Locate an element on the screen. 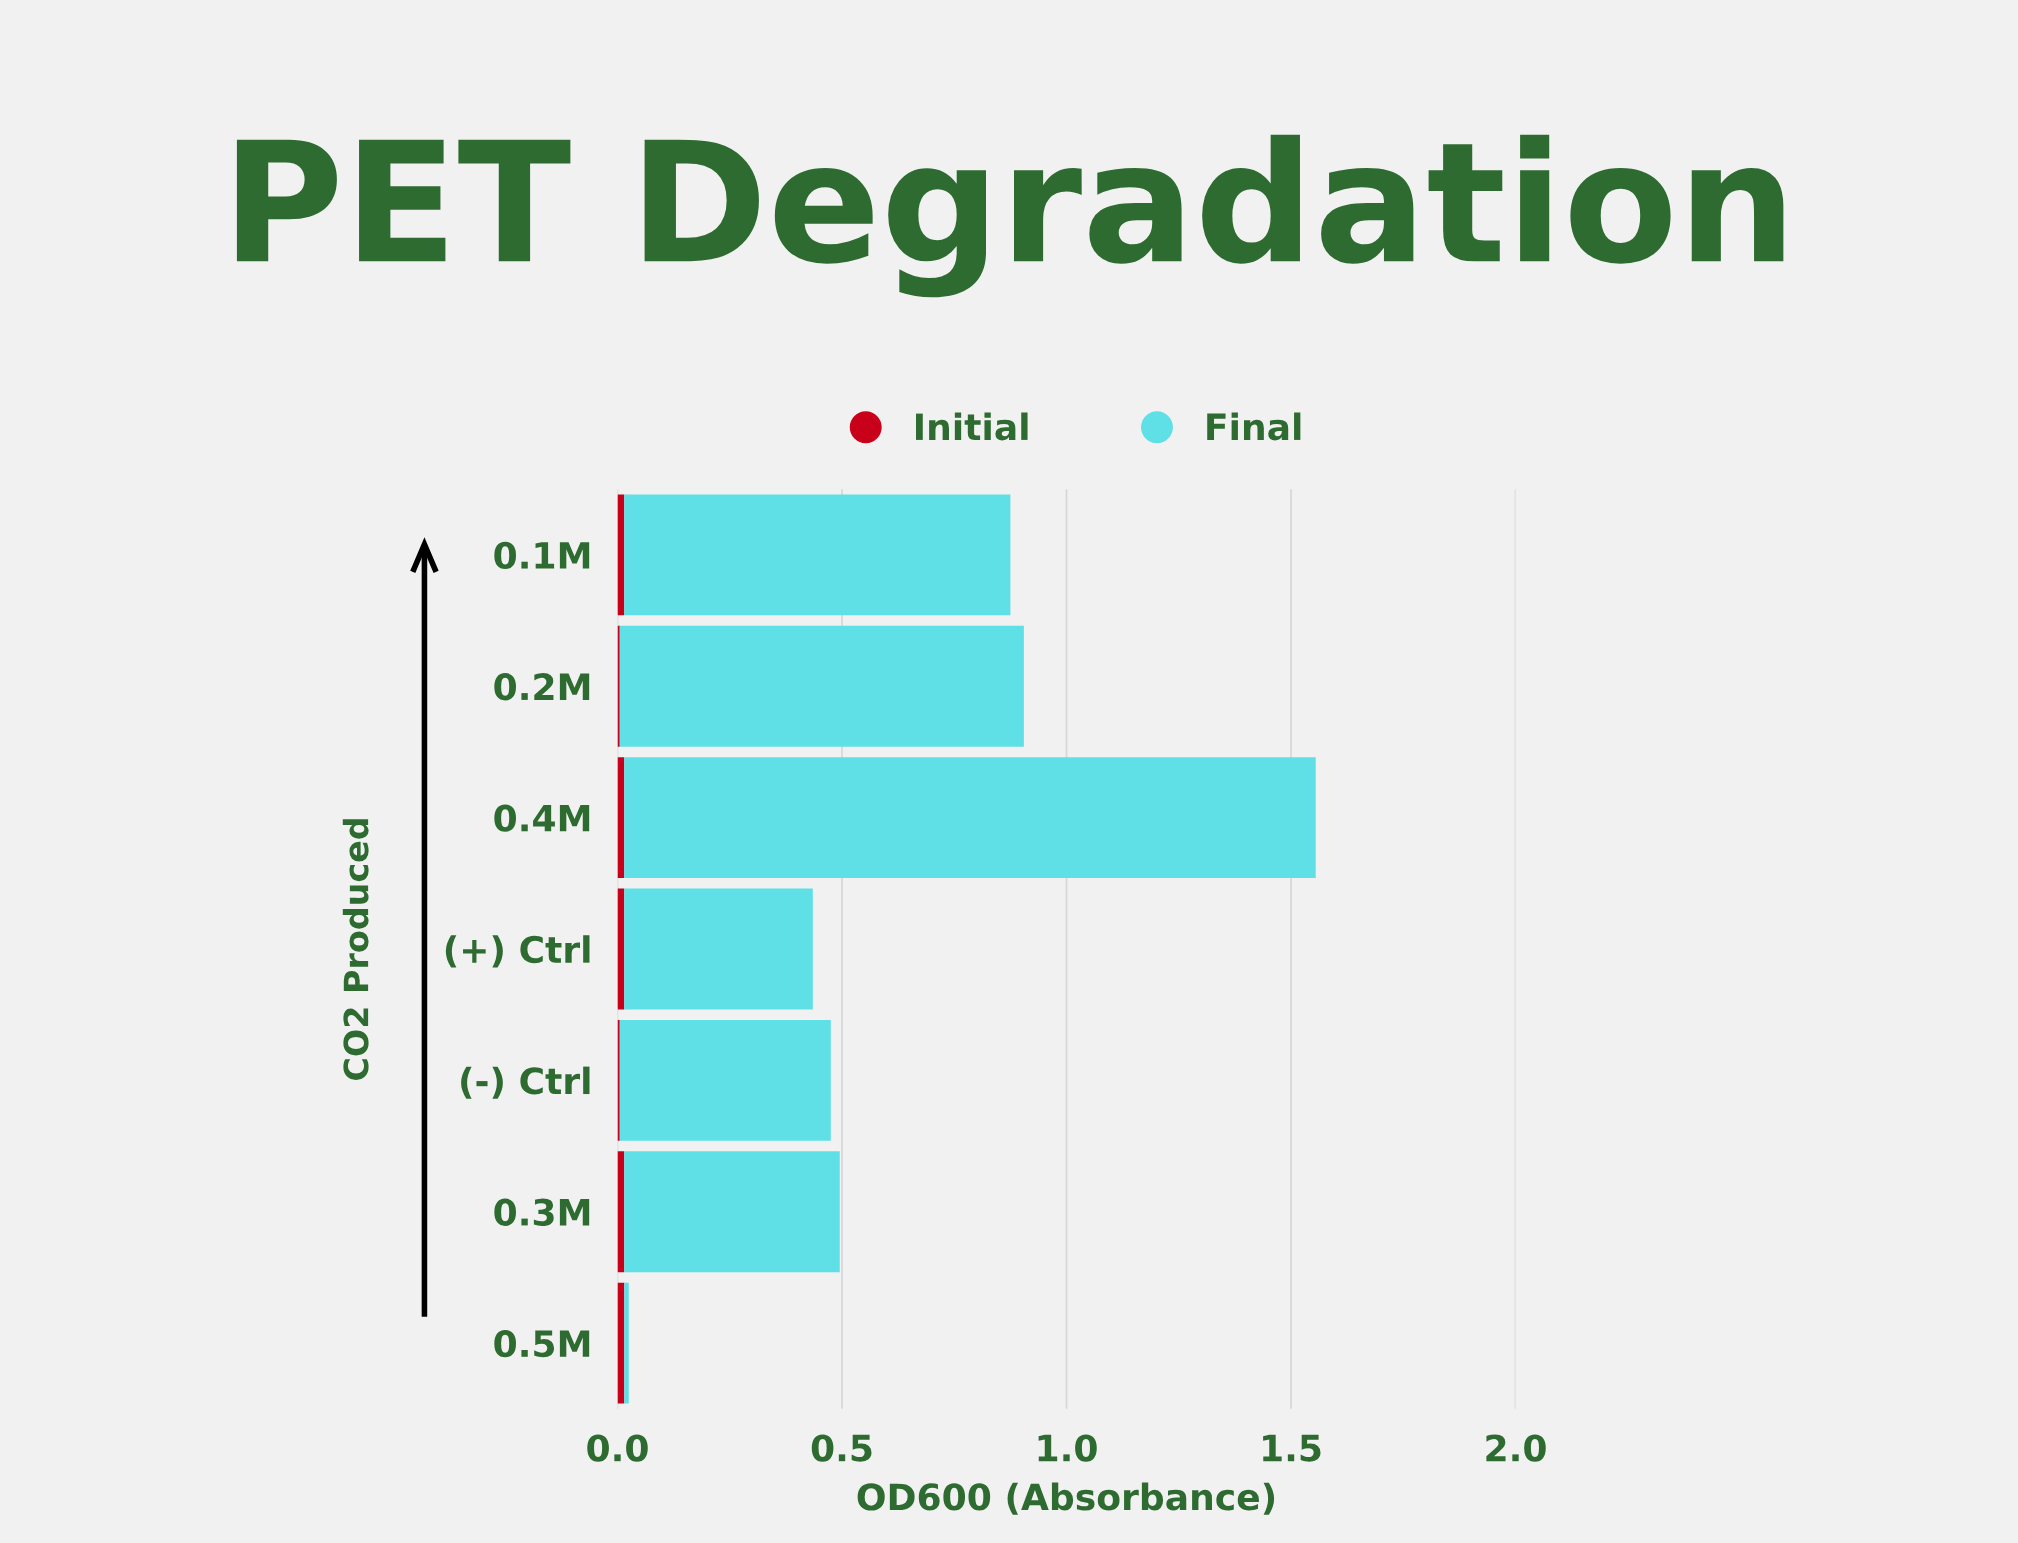  y-tick-label: 0.3M is located at coordinates (542, 1212).